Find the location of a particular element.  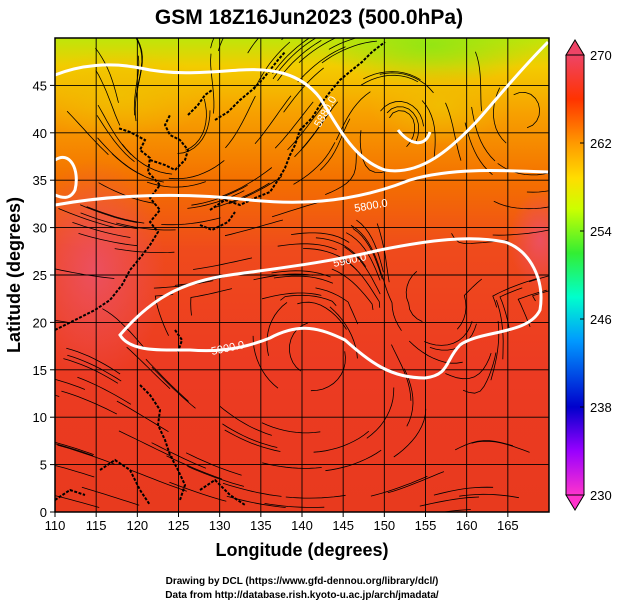

x-tick-label: 150 is located at coordinates (384, 525).